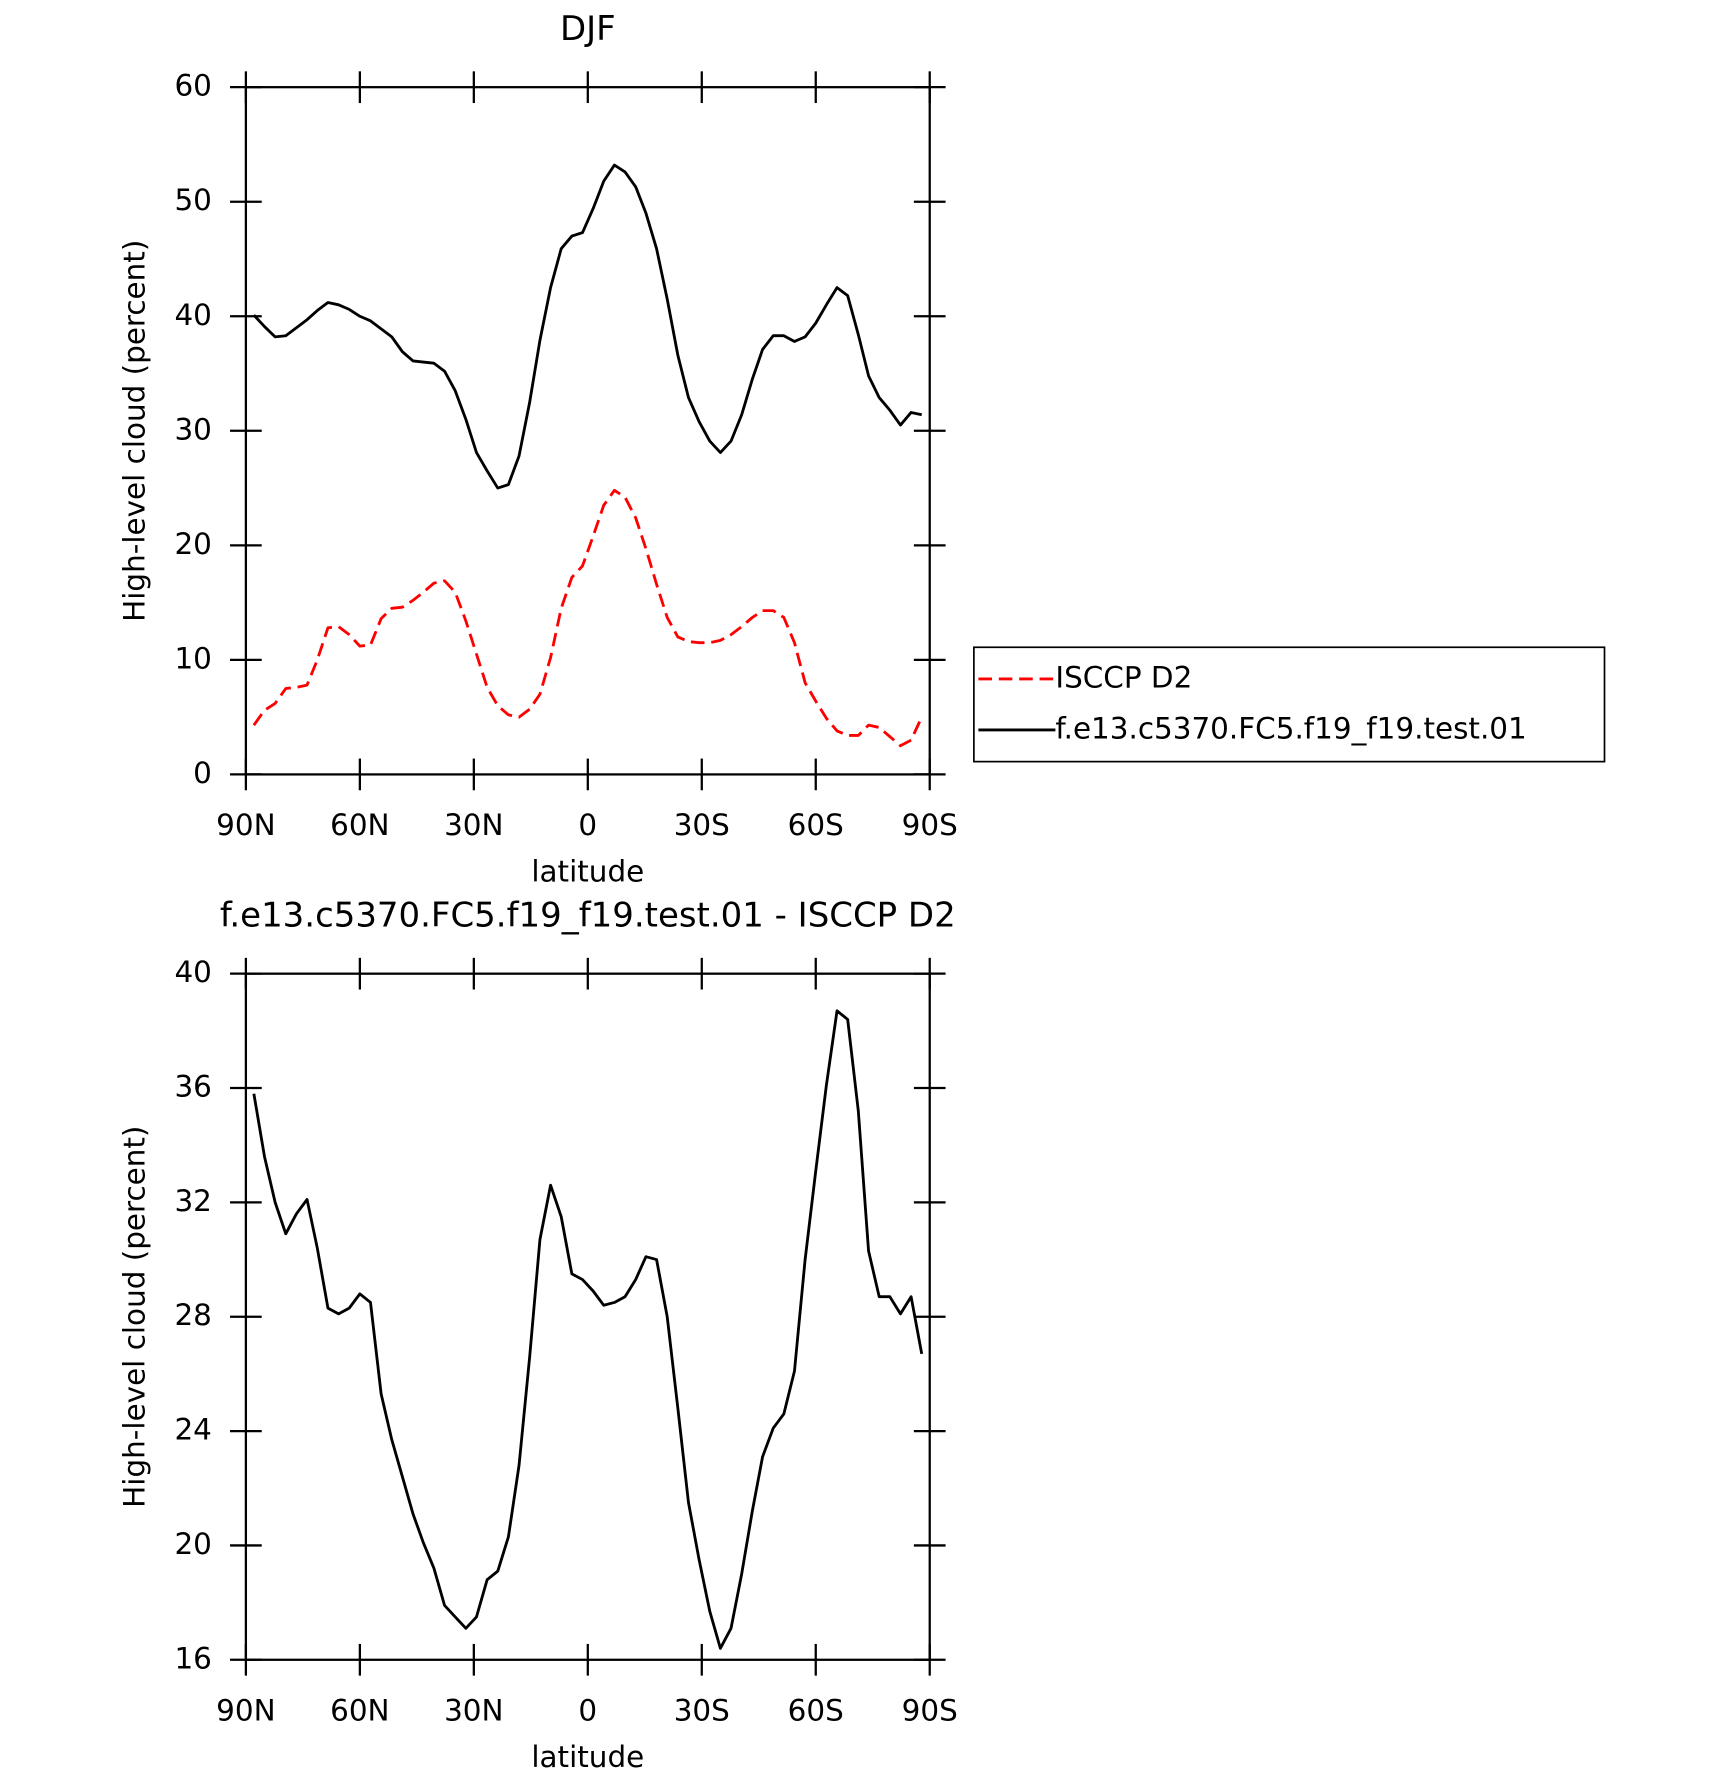  What do you see at coordinates (192, 1430) in the screenshot?
I see `y-tick-label: 24` at bounding box center [192, 1430].